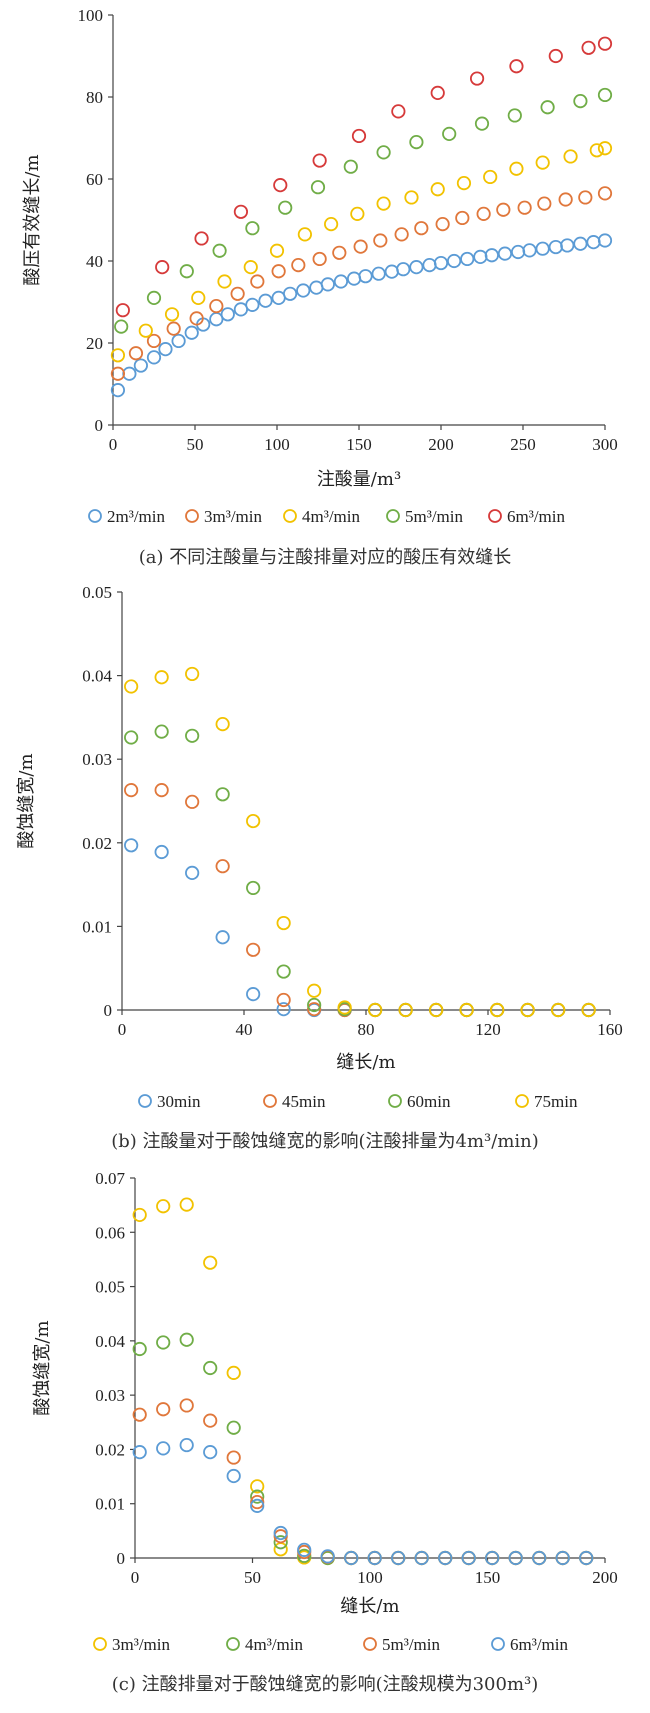  I want to click on legend-label: 4m³/min, so click(274, 1644).